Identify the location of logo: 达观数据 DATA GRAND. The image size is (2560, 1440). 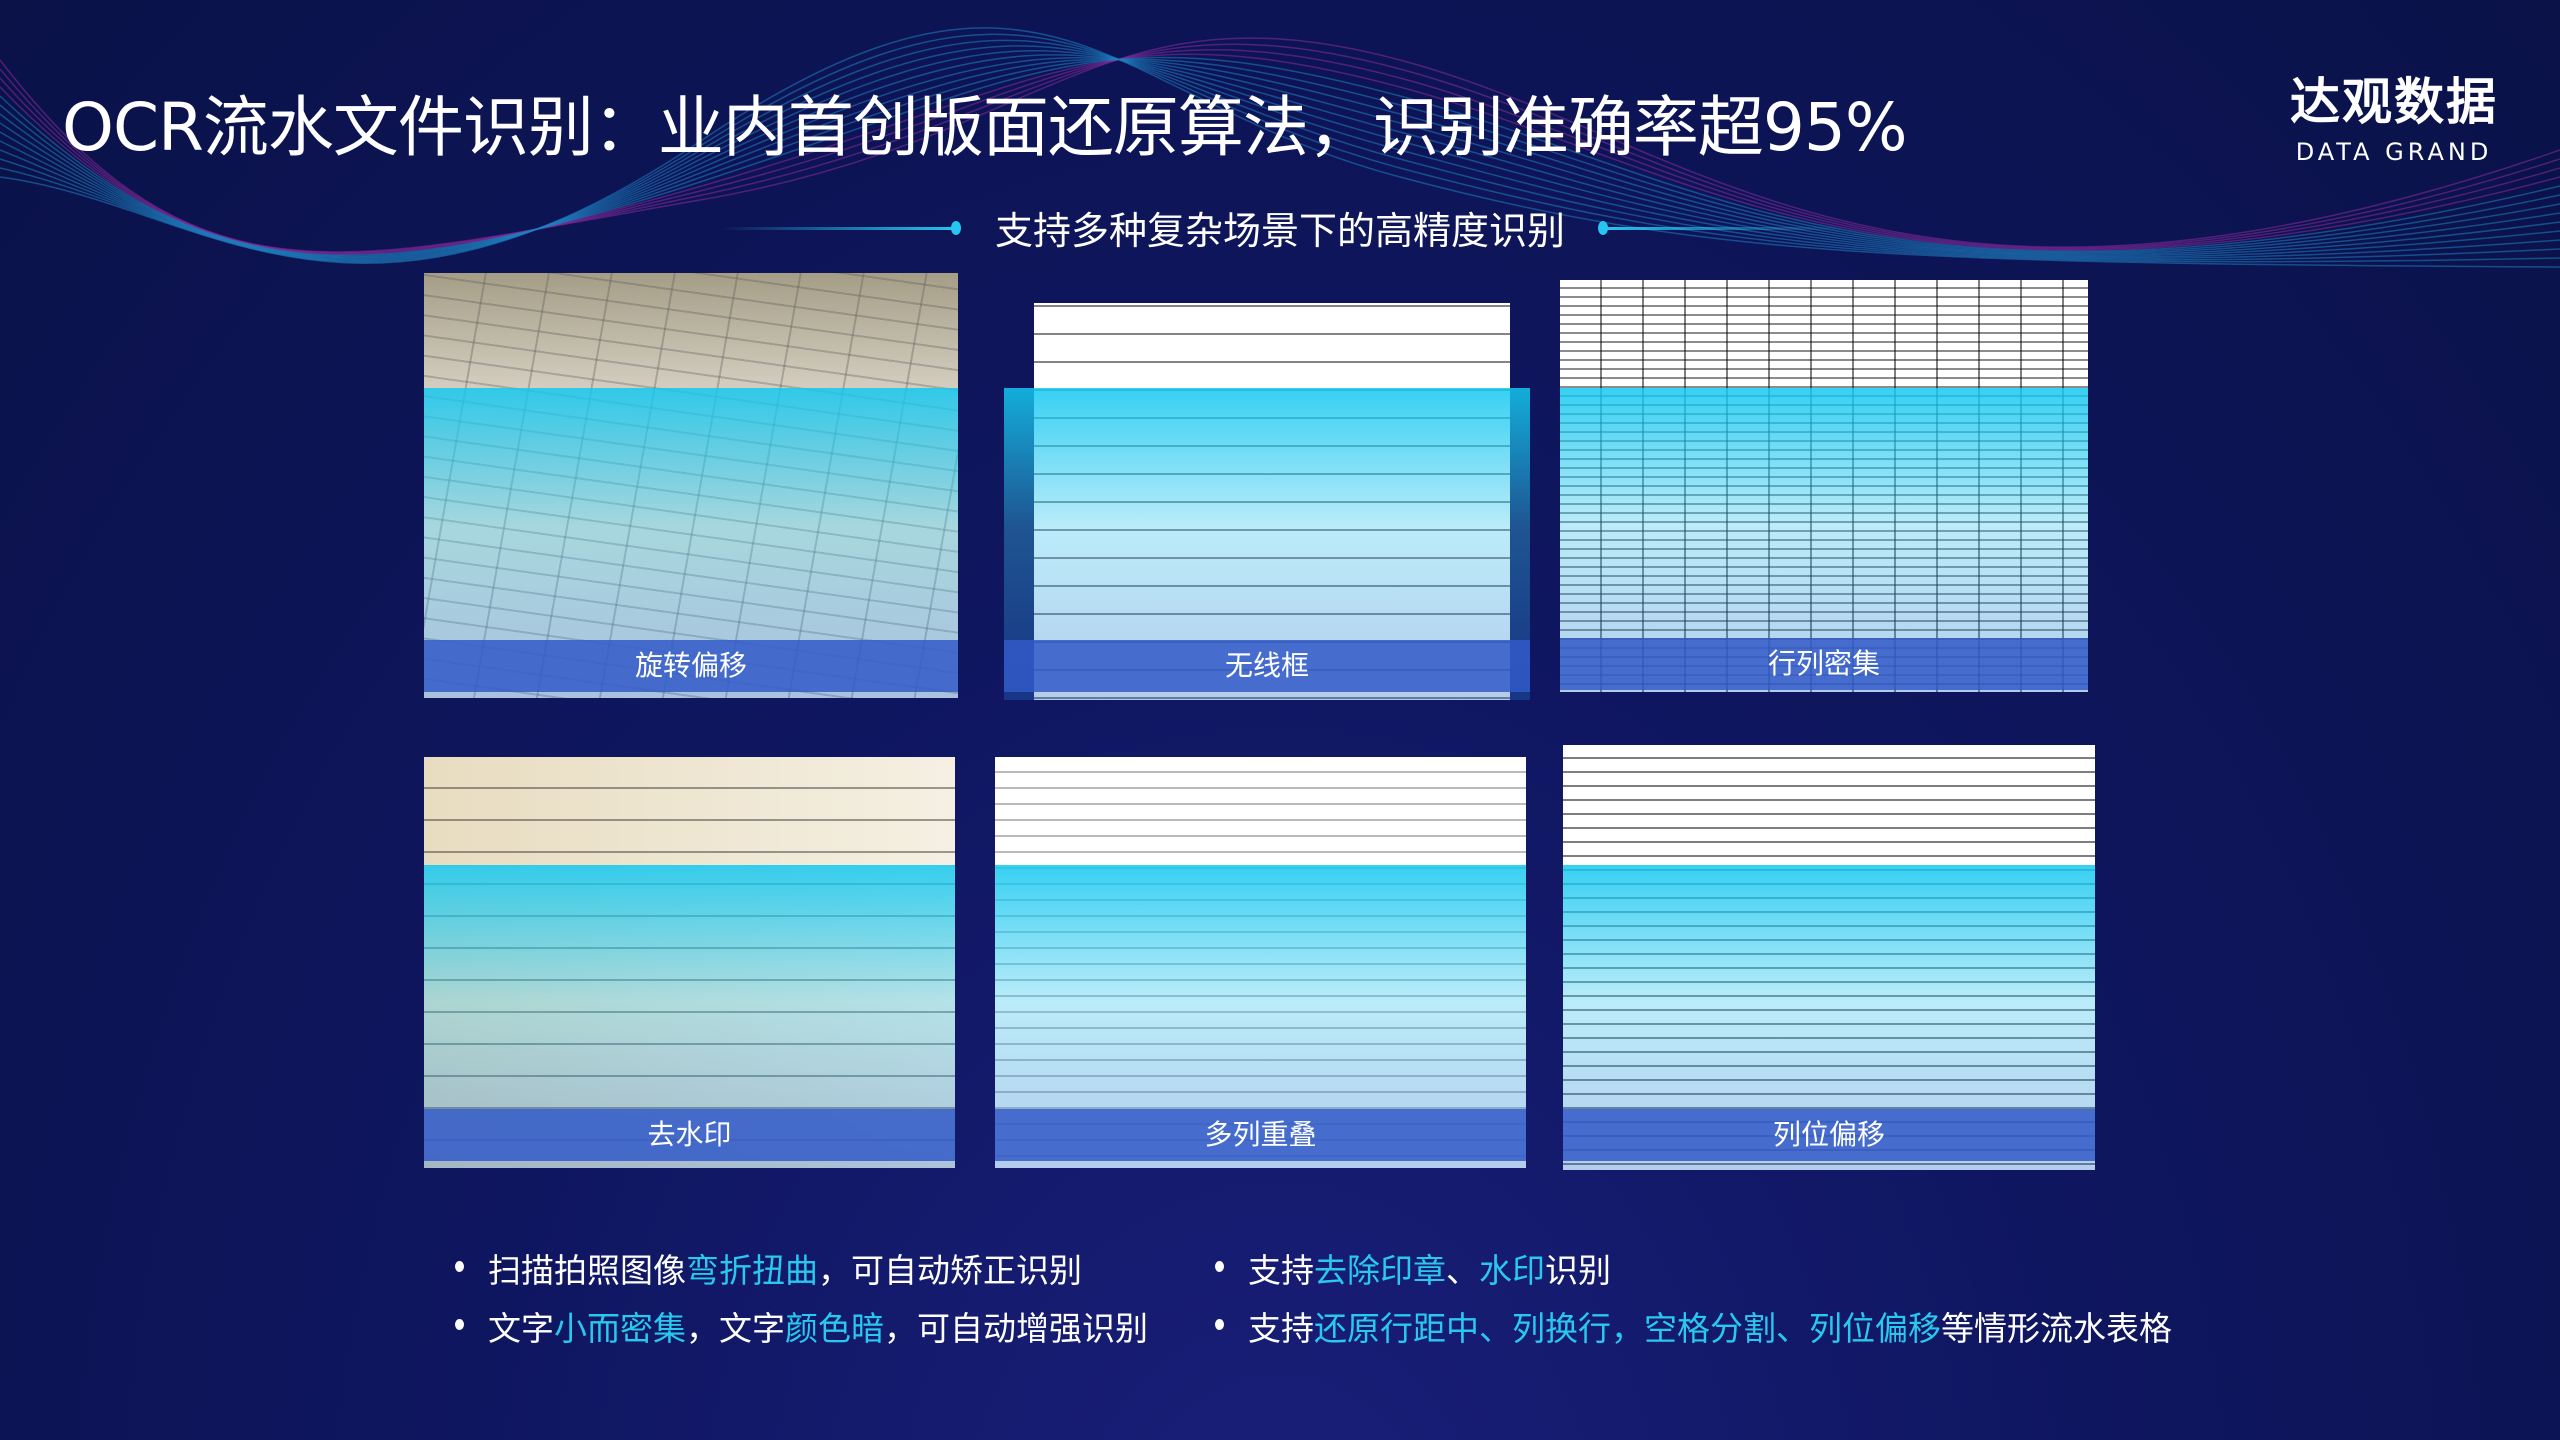
(2394, 114).